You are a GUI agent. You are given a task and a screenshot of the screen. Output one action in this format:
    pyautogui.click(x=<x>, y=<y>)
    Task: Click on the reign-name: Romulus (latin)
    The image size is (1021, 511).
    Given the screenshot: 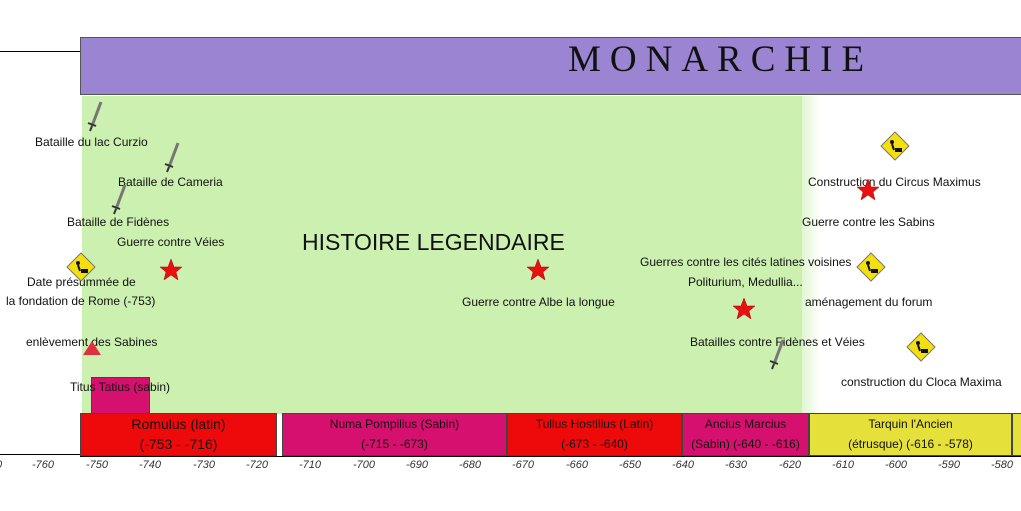 What is the action you would take?
    pyautogui.click(x=178, y=424)
    